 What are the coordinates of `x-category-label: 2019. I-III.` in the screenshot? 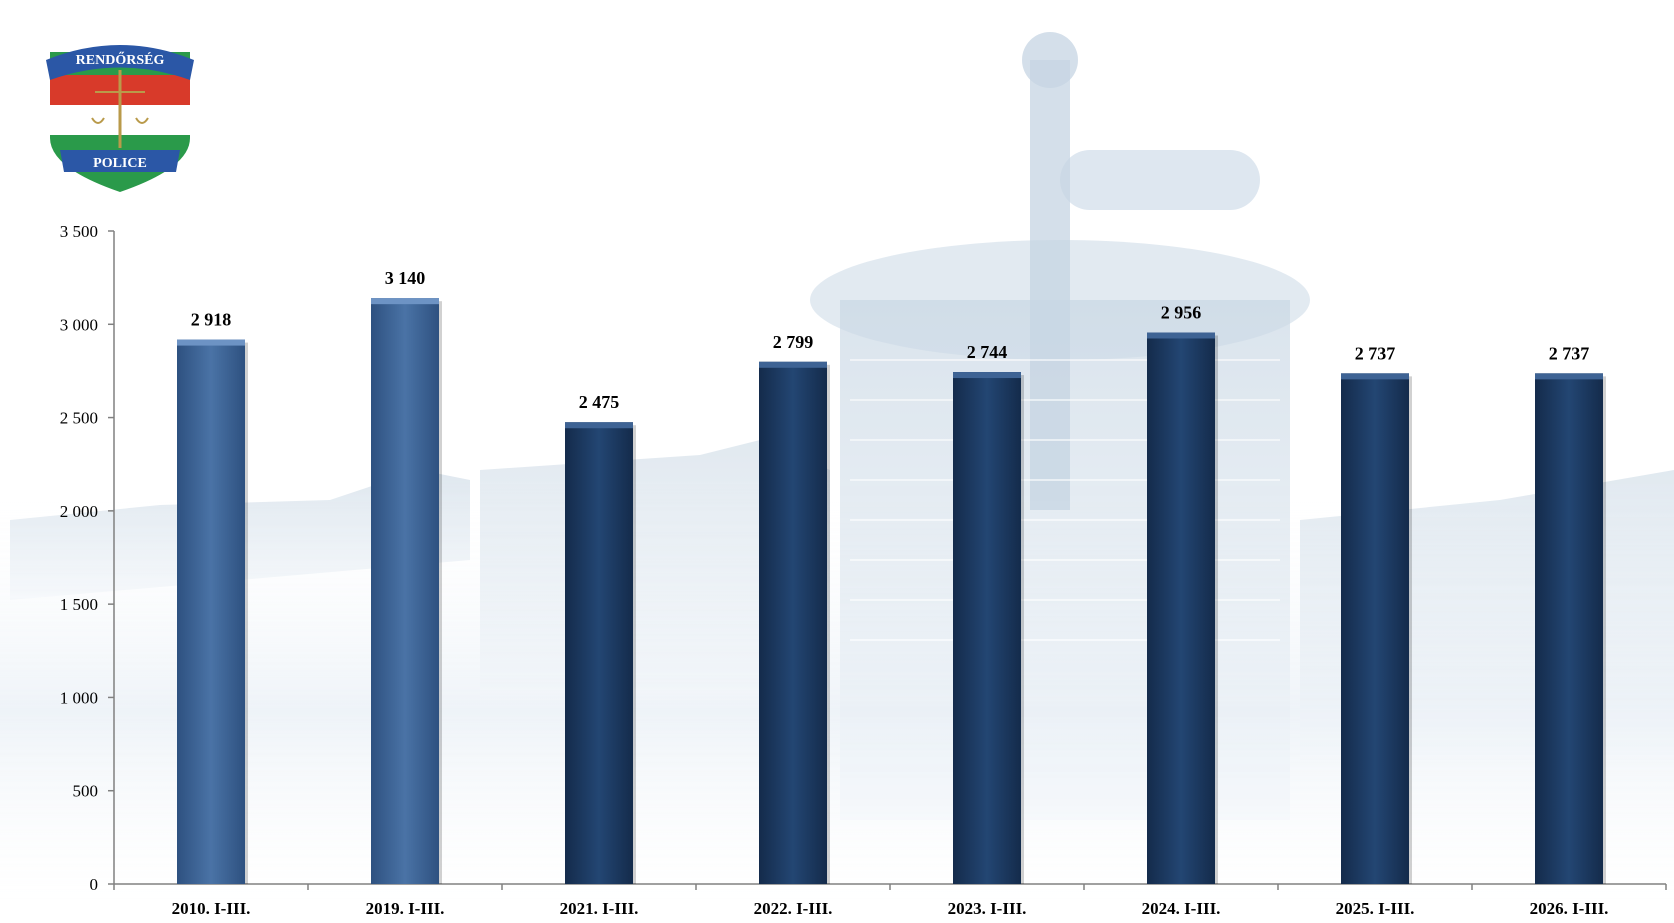 It's located at (405, 908).